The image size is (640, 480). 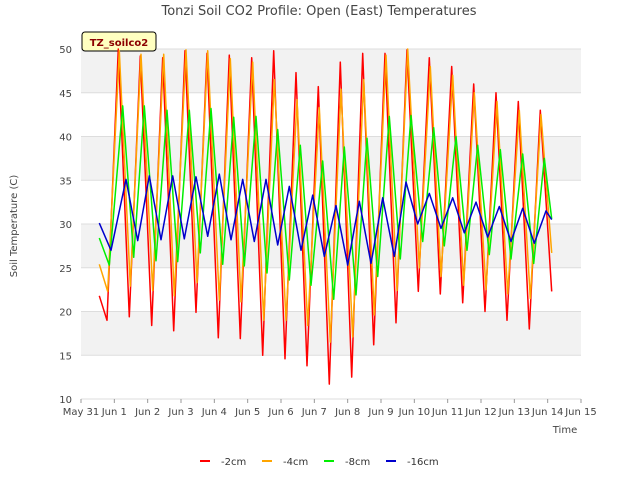 I want to click on x-tick-label: Jun 10, so click(x=414, y=412).